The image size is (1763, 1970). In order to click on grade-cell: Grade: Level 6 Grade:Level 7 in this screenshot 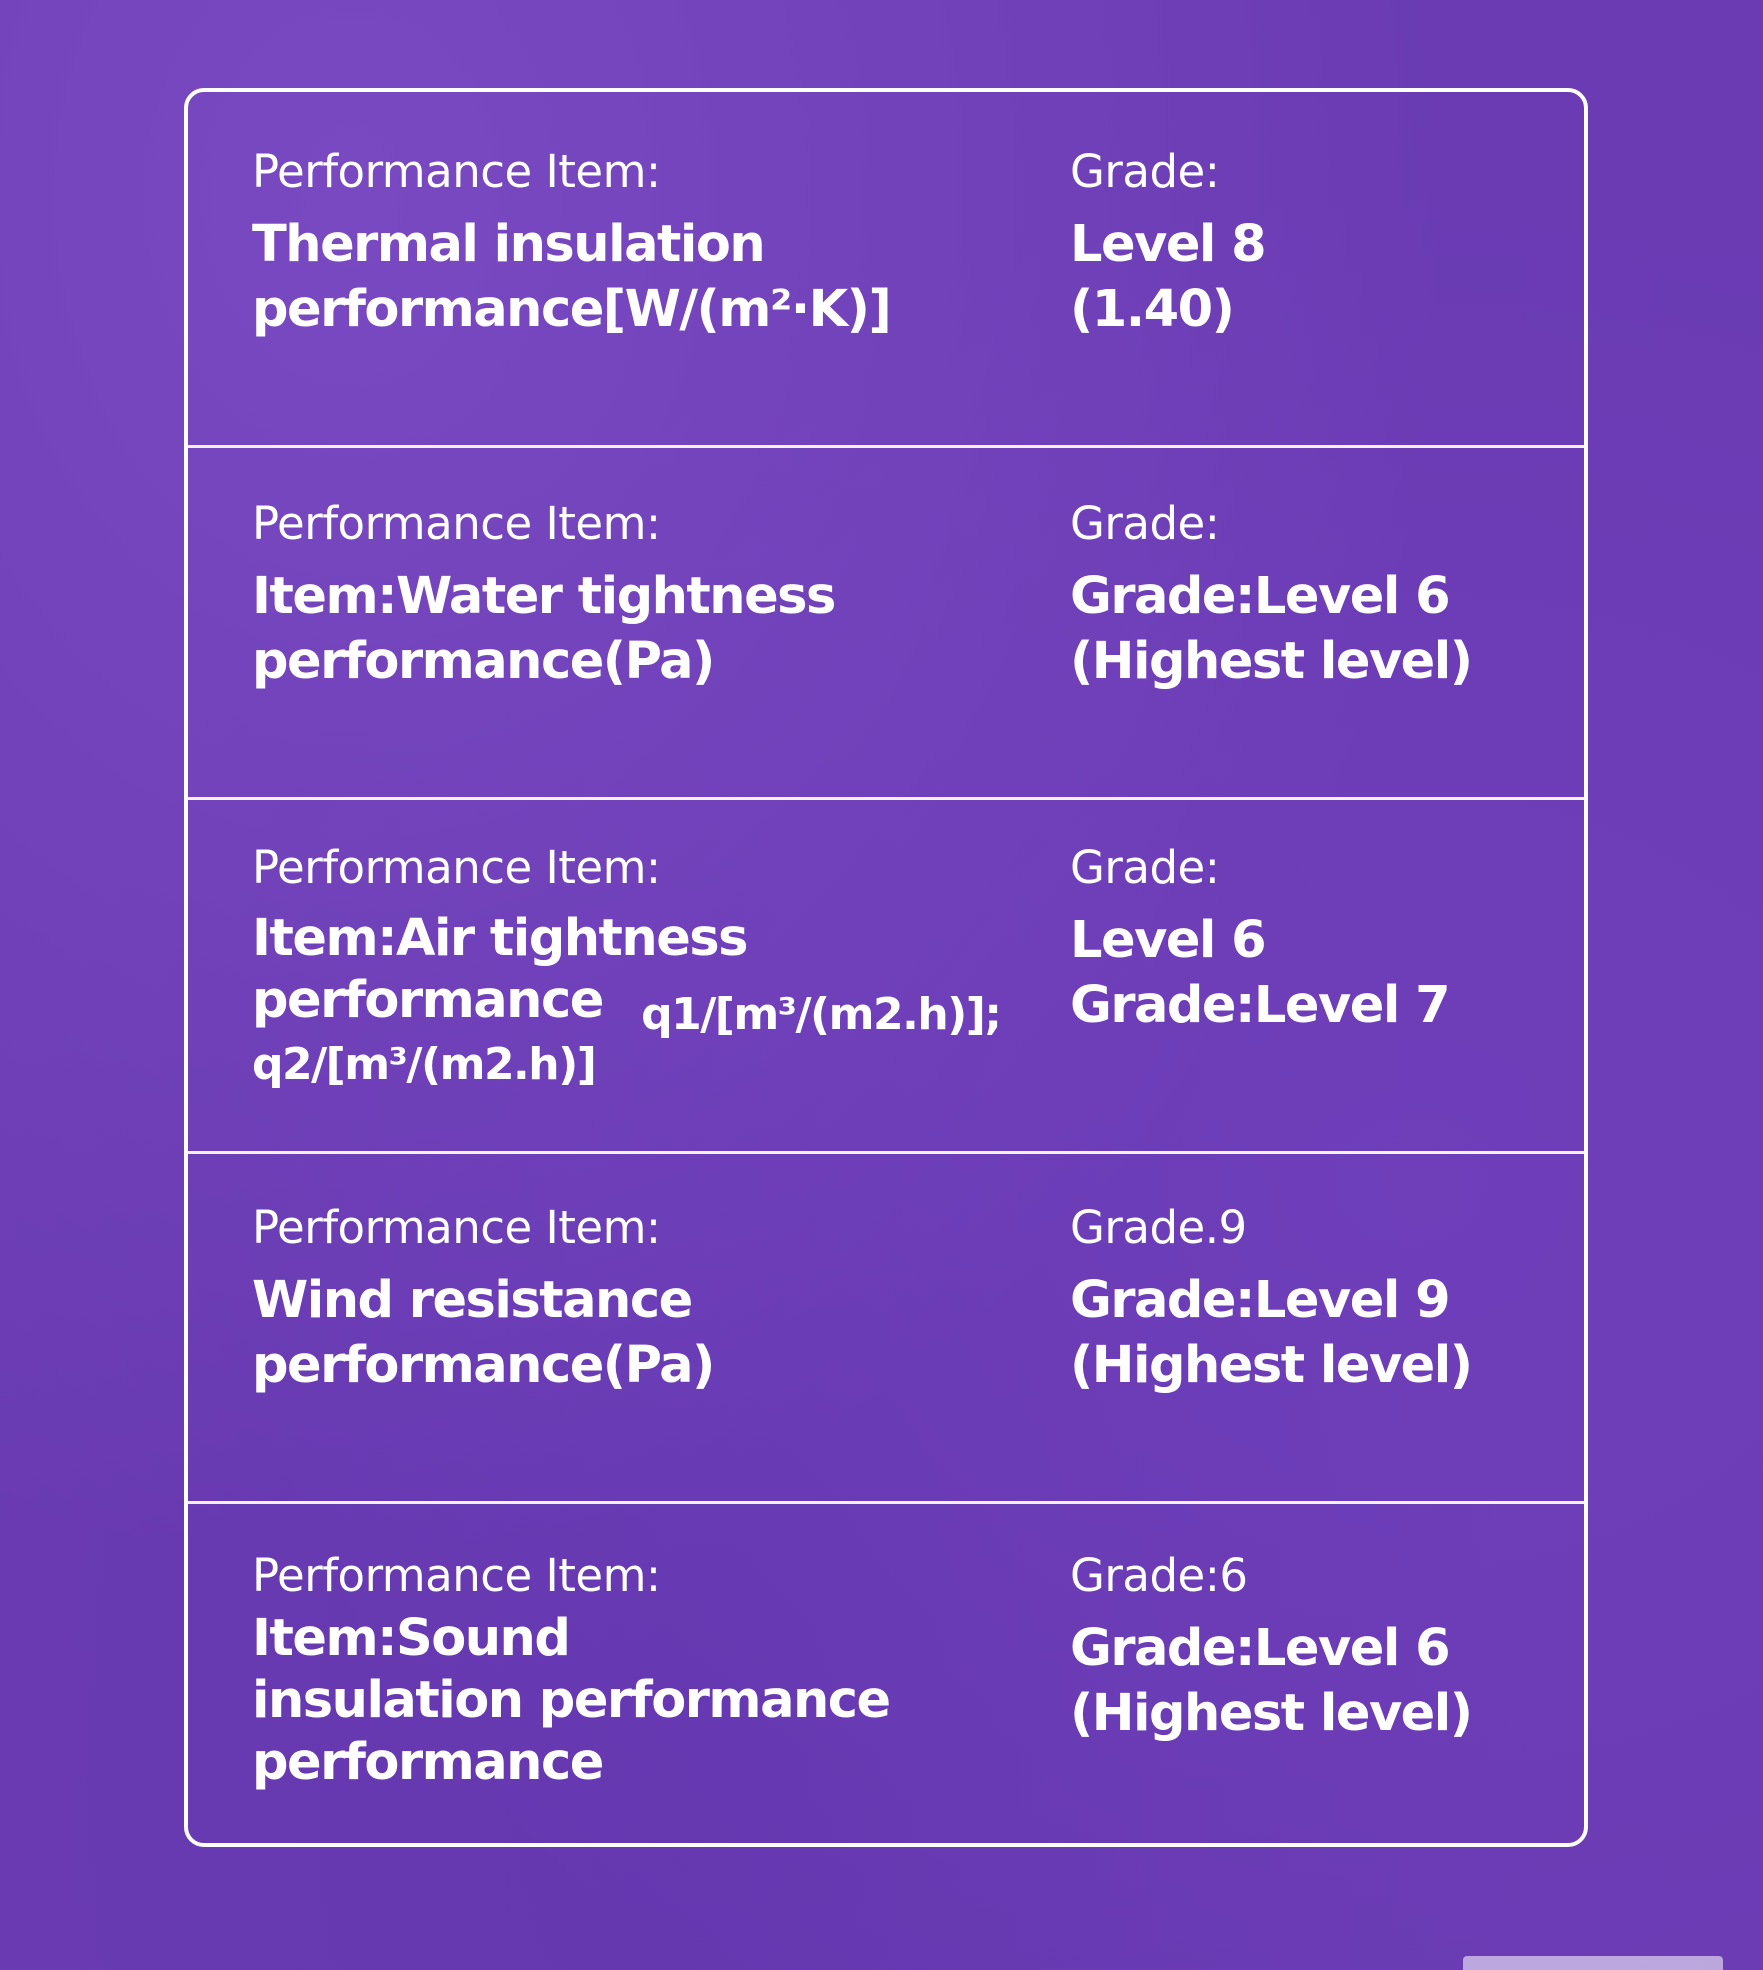, I will do `click(1320, 939)`.